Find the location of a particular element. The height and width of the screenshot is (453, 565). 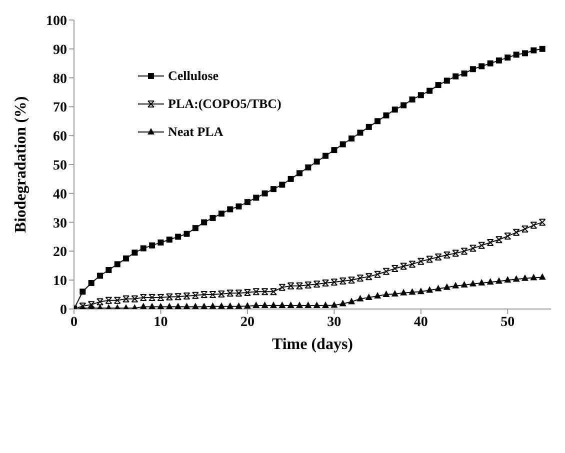

y-tick-label: 50 is located at coordinates (60, 166).